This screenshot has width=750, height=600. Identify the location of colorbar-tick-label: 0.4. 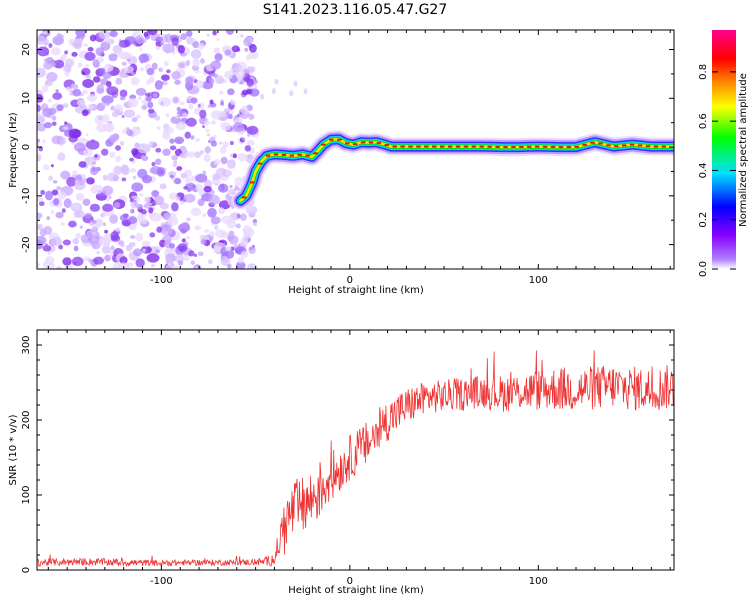
(703, 170).